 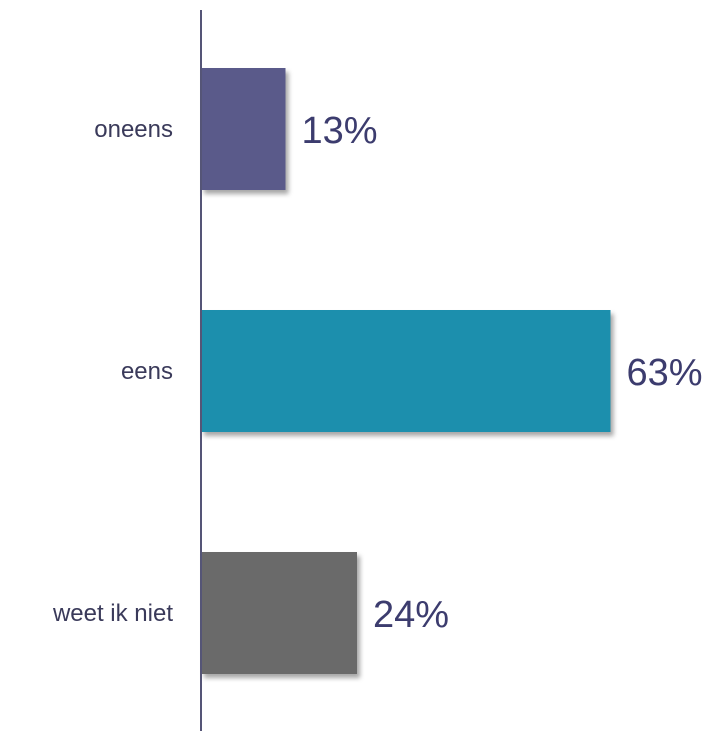 I want to click on bar-eens, so click(x=406, y=371).